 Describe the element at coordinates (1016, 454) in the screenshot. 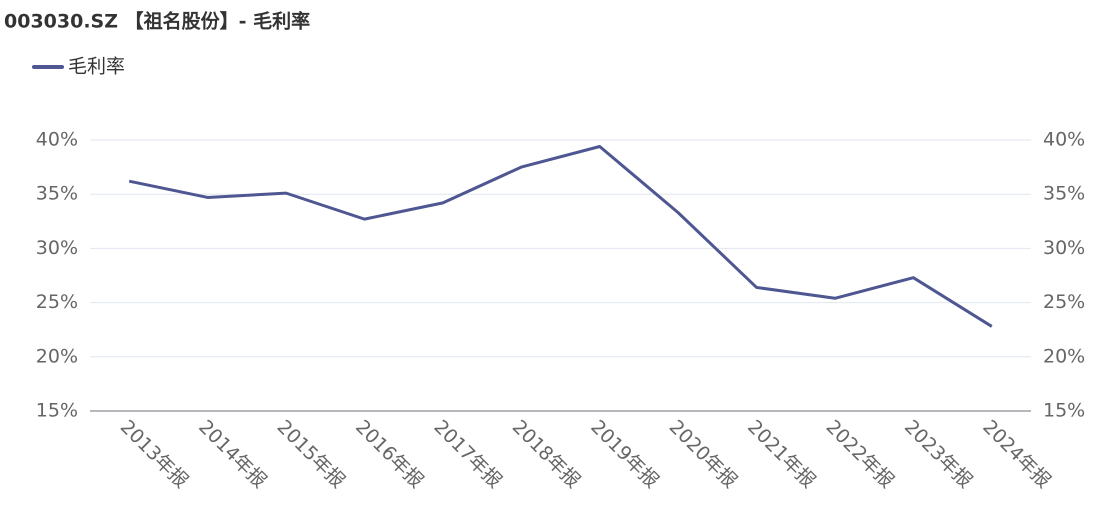

I see `x-tick-label: 2024年报` at that location.